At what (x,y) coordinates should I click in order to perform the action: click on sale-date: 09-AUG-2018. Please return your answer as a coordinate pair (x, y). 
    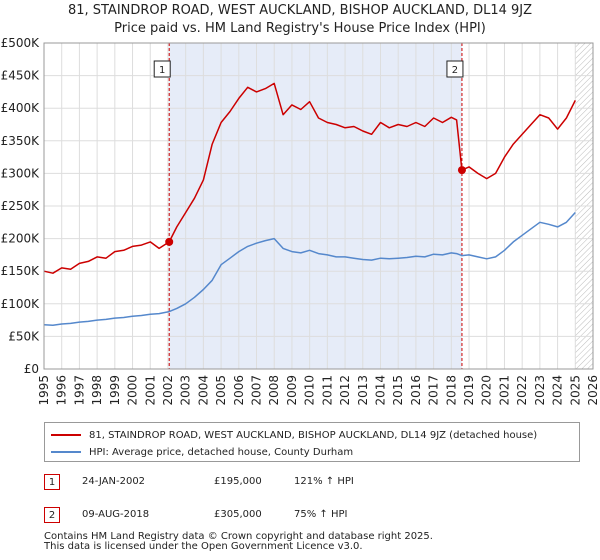
    Looking at the image, I should click on (116, 514).